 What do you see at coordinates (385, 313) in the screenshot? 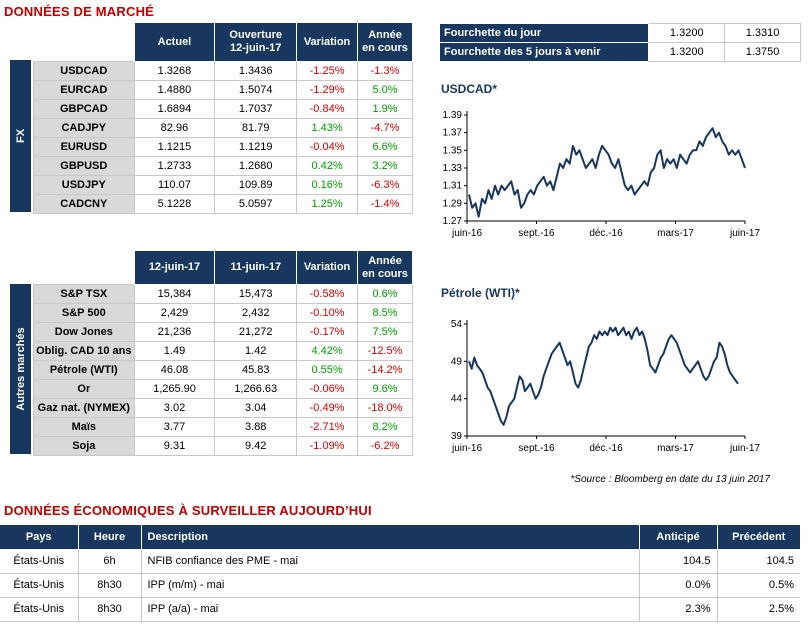
I see `other-row-ytd: 8.5%` at bounding box center [385, 313].